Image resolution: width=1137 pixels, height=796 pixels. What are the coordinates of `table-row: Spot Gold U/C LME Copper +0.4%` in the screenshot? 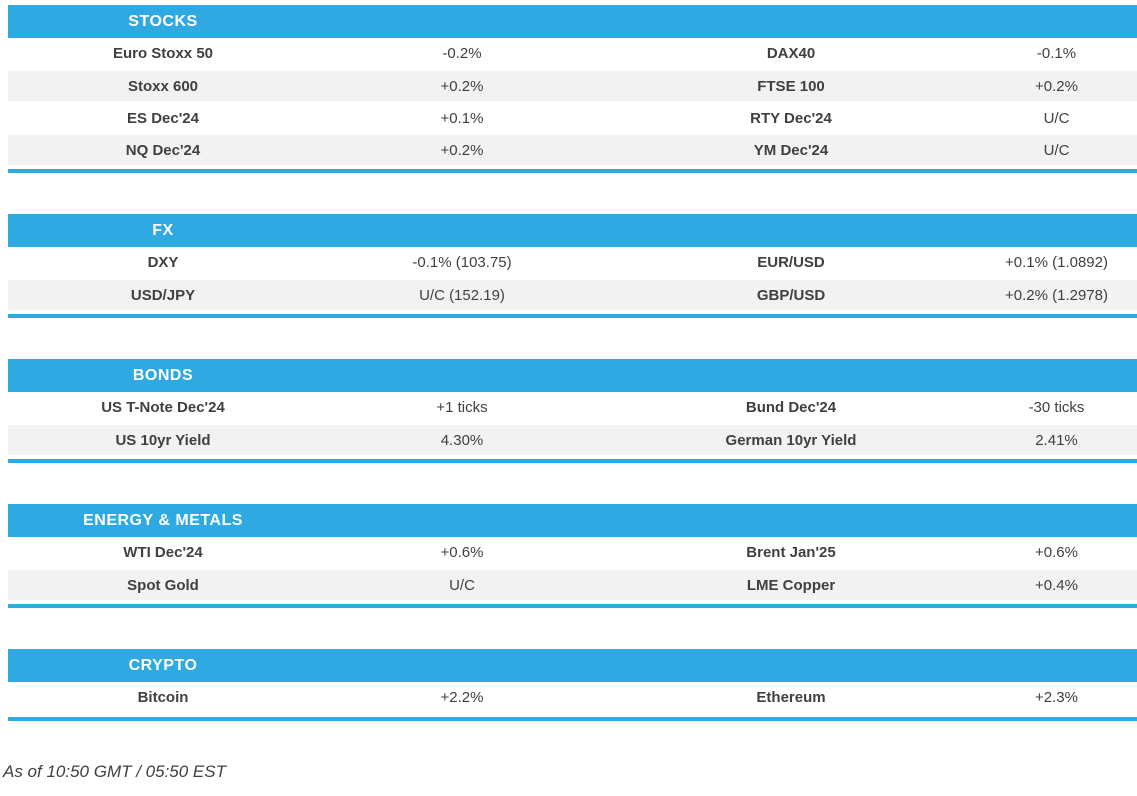 It's located at (572, 585).